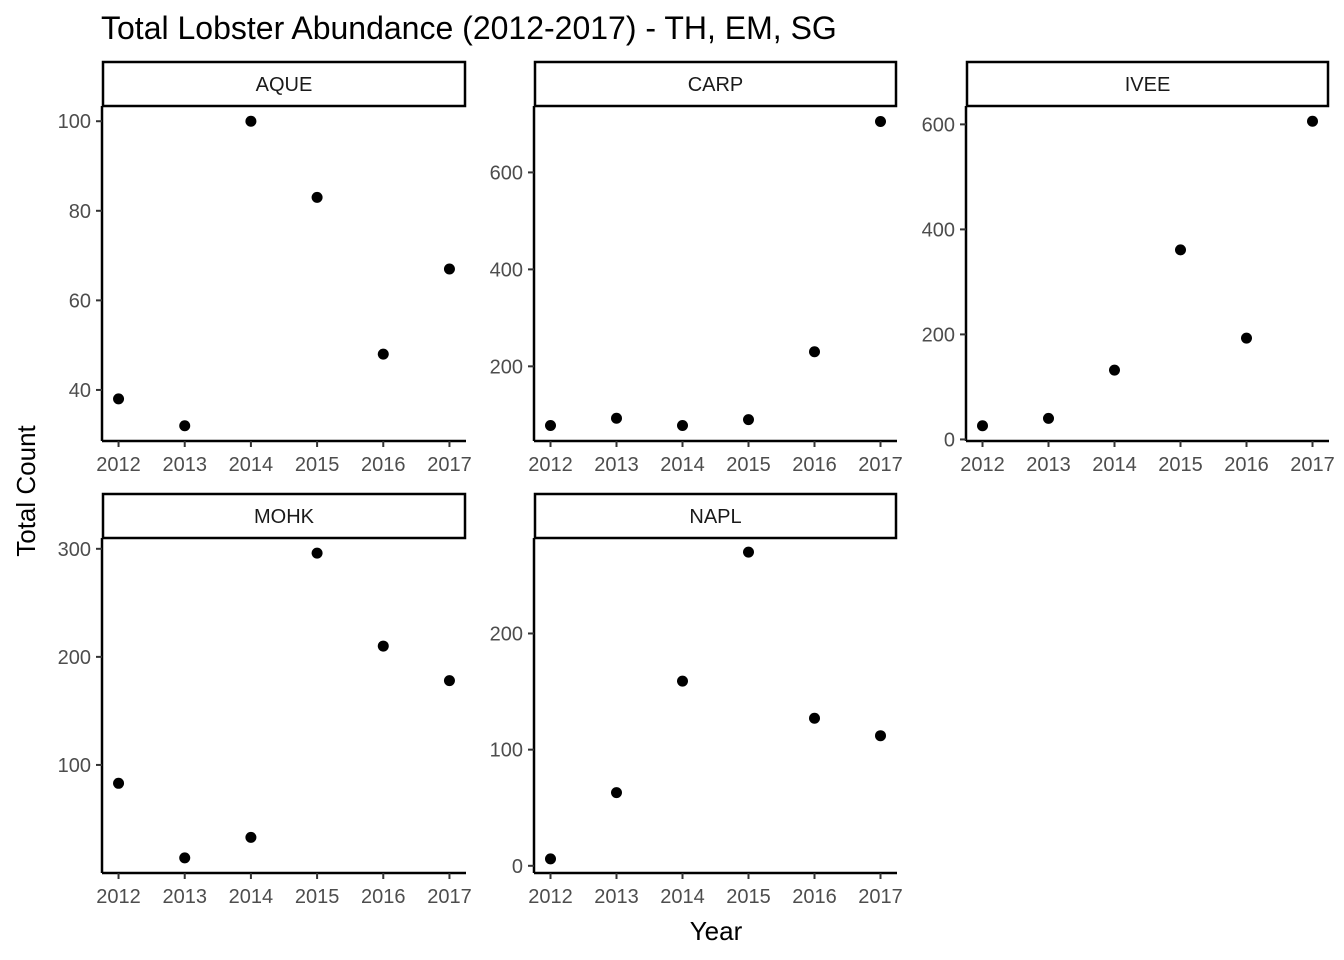 The height and width of the screenshot is (960, 1344). I want to click on facet-strip-label: AQUE, so click(284, 85).